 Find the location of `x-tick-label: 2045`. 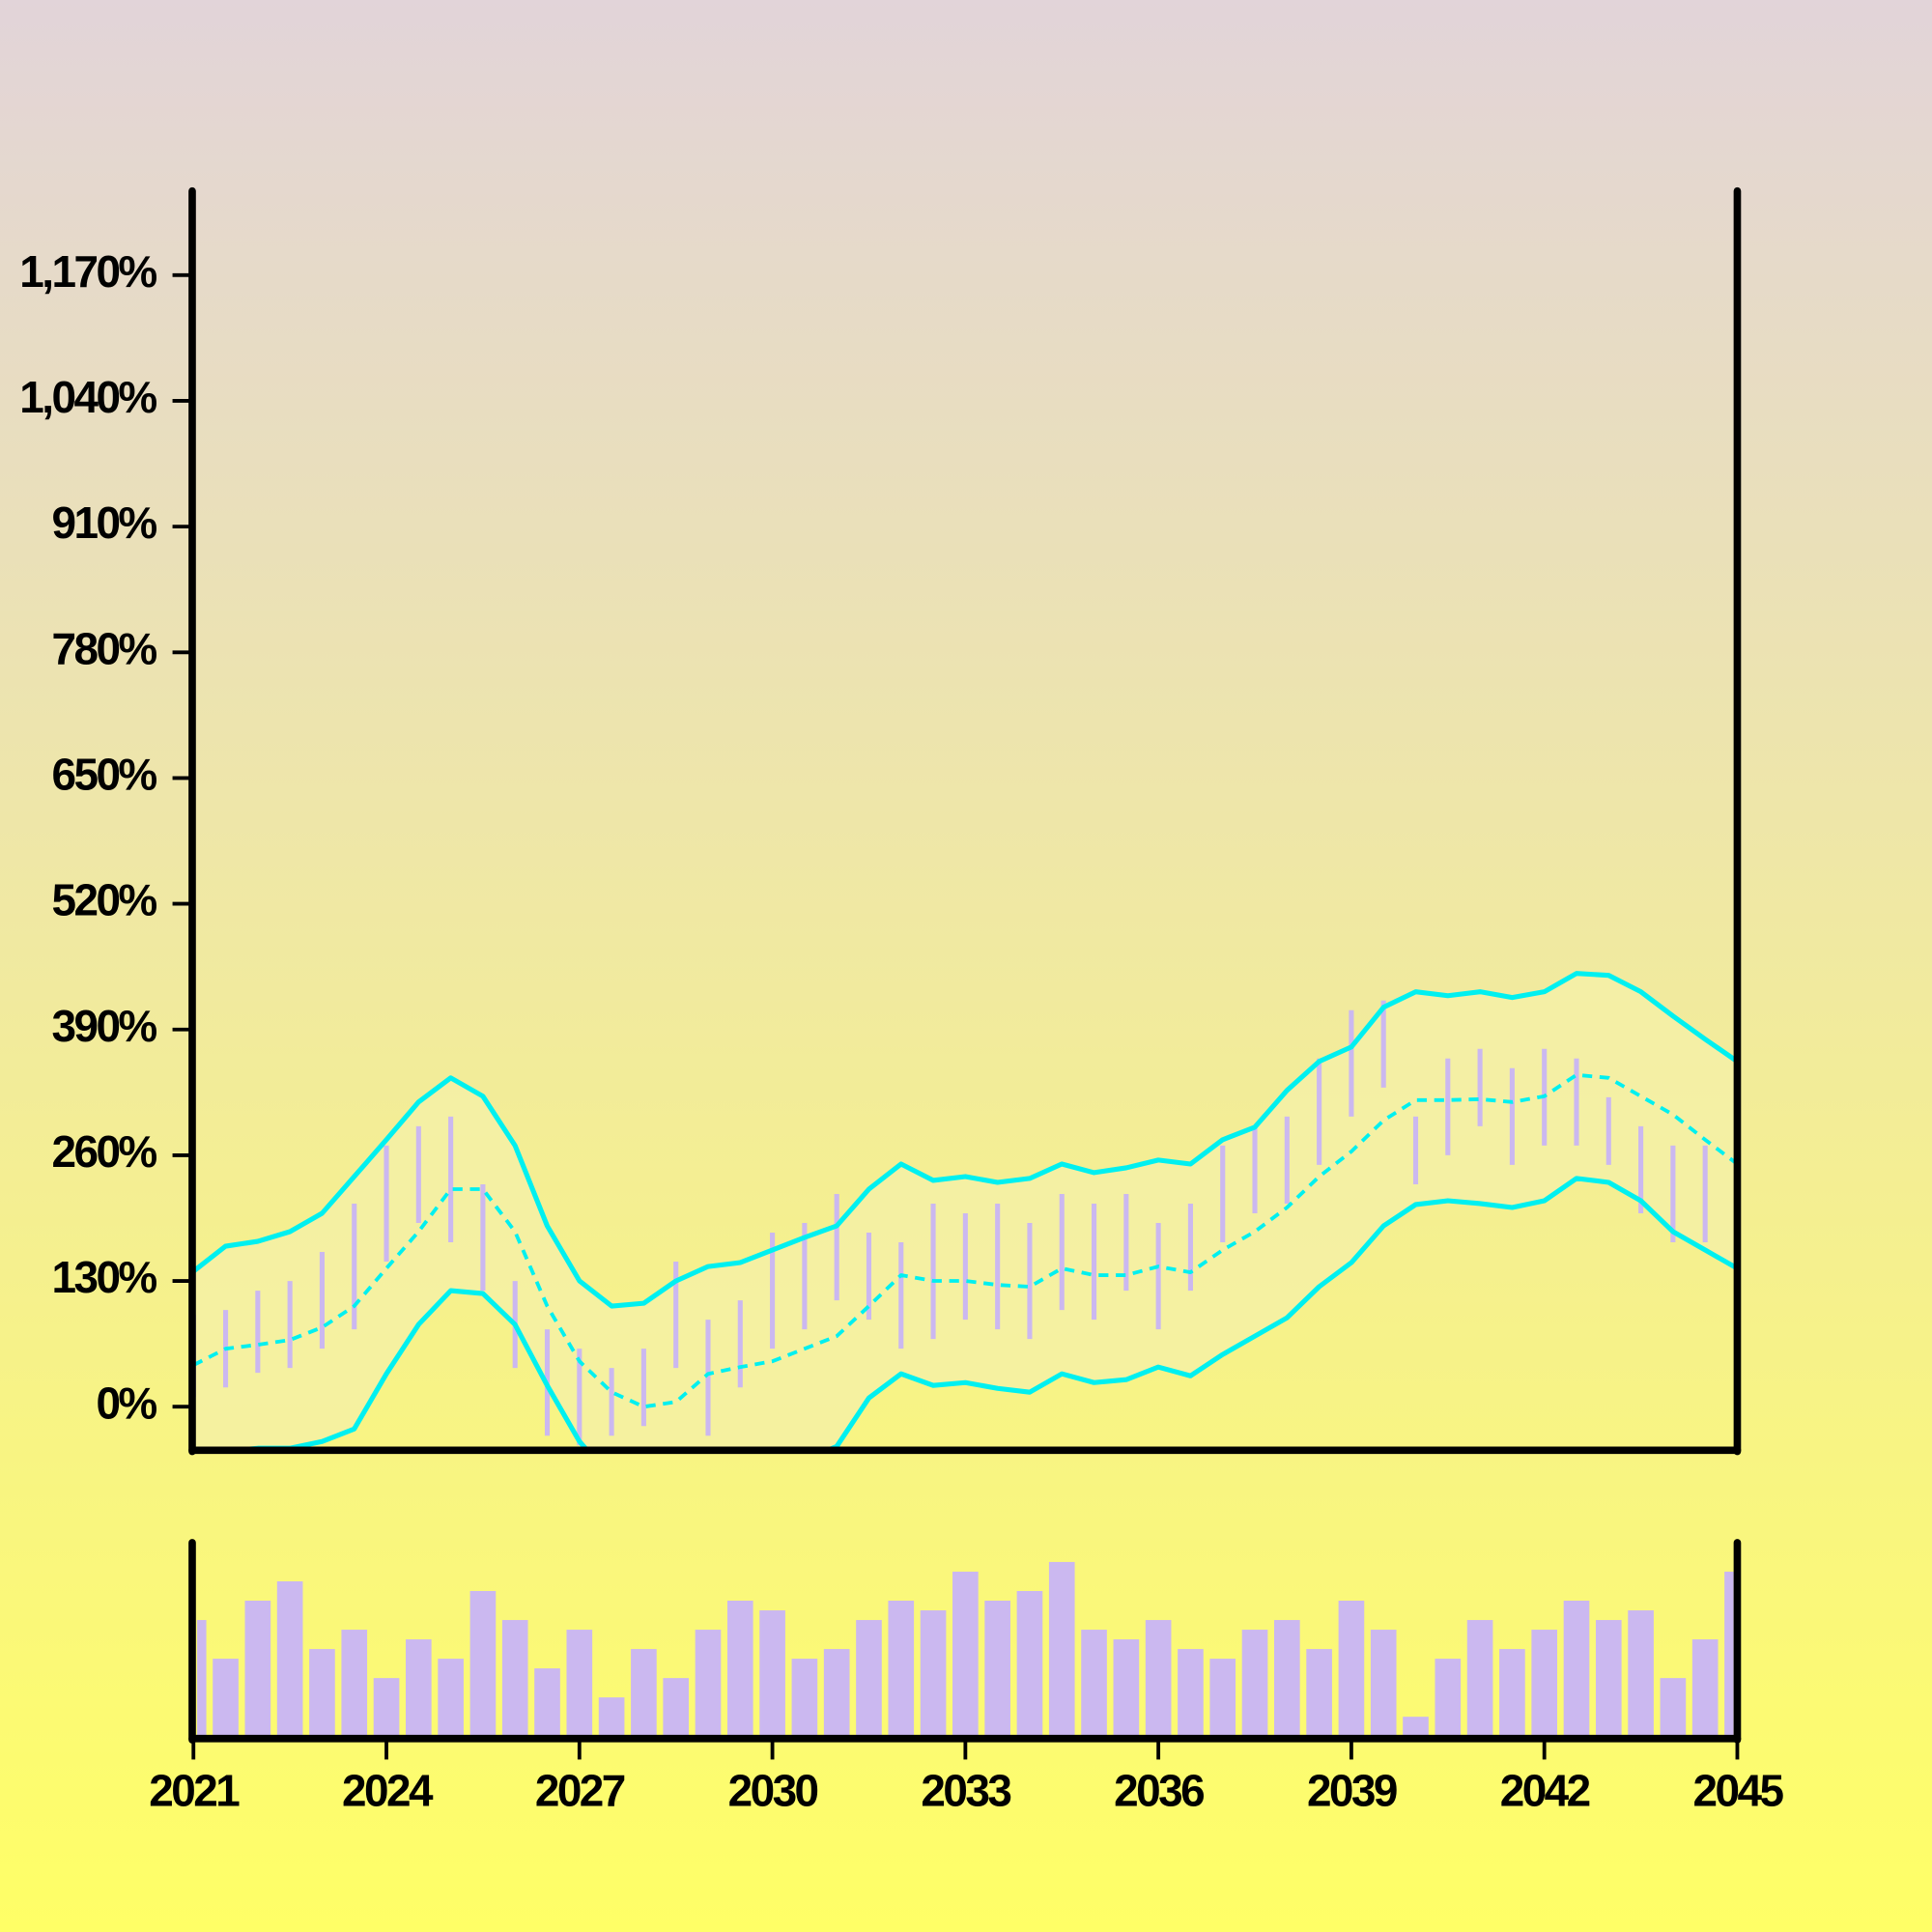

x-tick-label: 2045 is located at coordinates (1738, 1790).